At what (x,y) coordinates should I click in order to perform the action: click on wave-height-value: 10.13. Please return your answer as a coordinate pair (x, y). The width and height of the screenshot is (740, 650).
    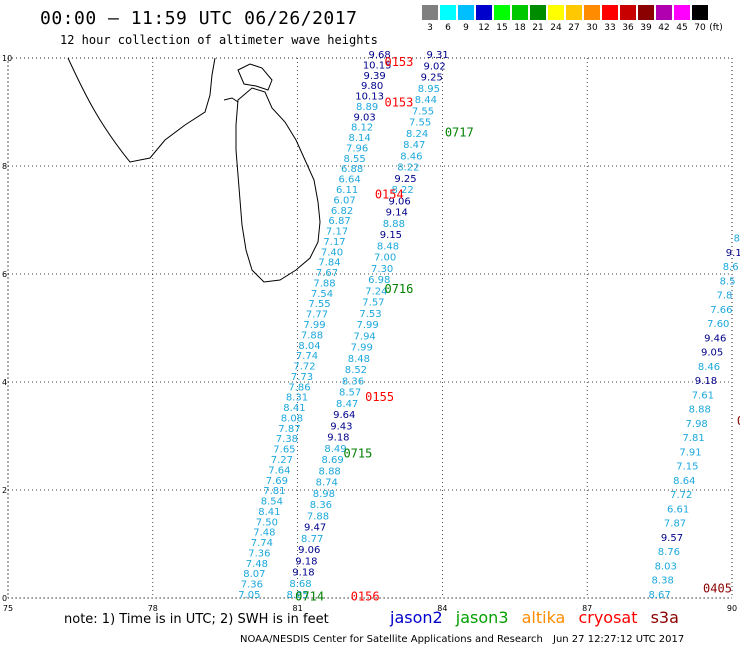
    Looking at the image, I should click on (369, 97).